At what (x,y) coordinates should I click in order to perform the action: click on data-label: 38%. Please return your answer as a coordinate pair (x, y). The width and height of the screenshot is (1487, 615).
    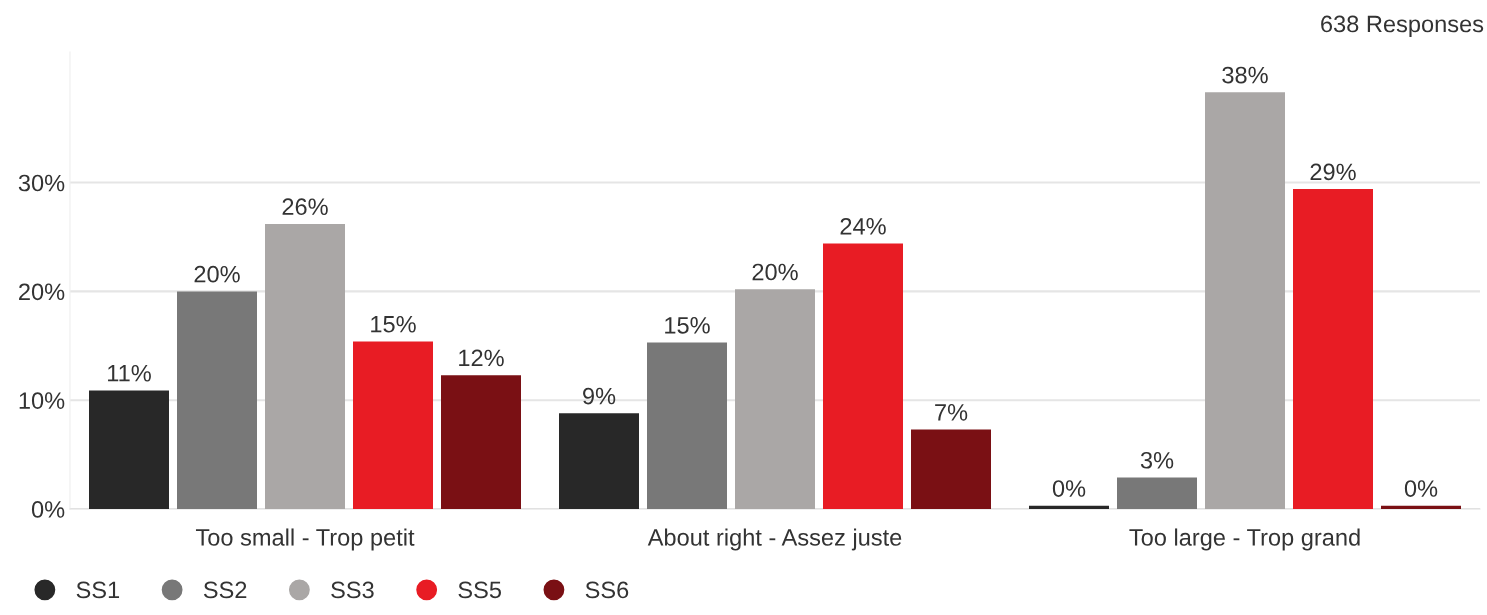
    Looking at the image, I should click on (1245, 75).